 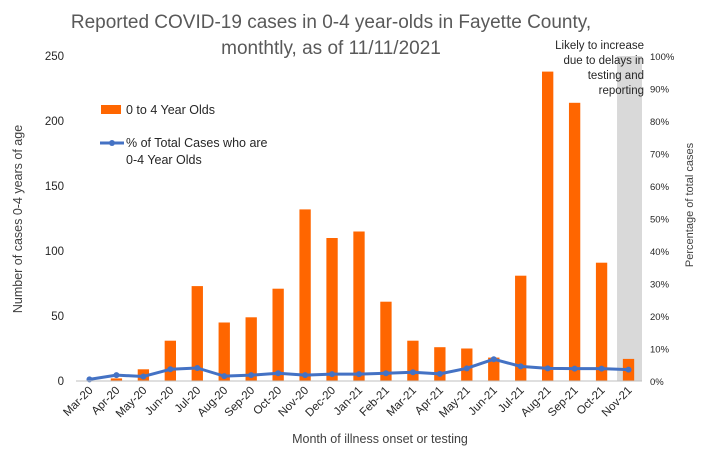 I want to click on y2-tick-label: 30%, so click(x=660, y=285).